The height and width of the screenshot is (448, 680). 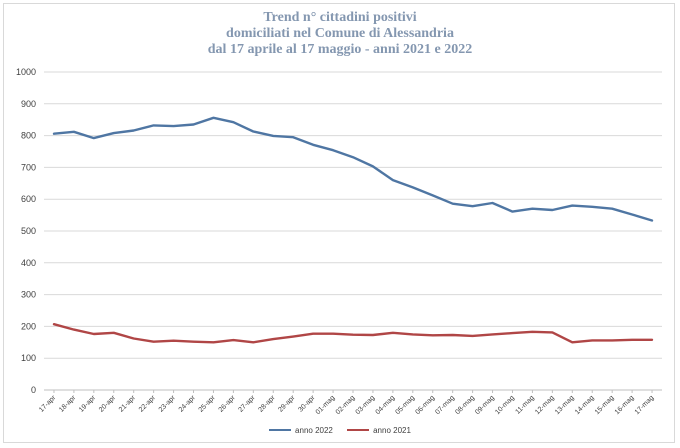 What do you see at coordinates (148, 404) in the screenshot?
I see `x-tick-label-22-apr: 22-apr` at bounding box center [148, 404].